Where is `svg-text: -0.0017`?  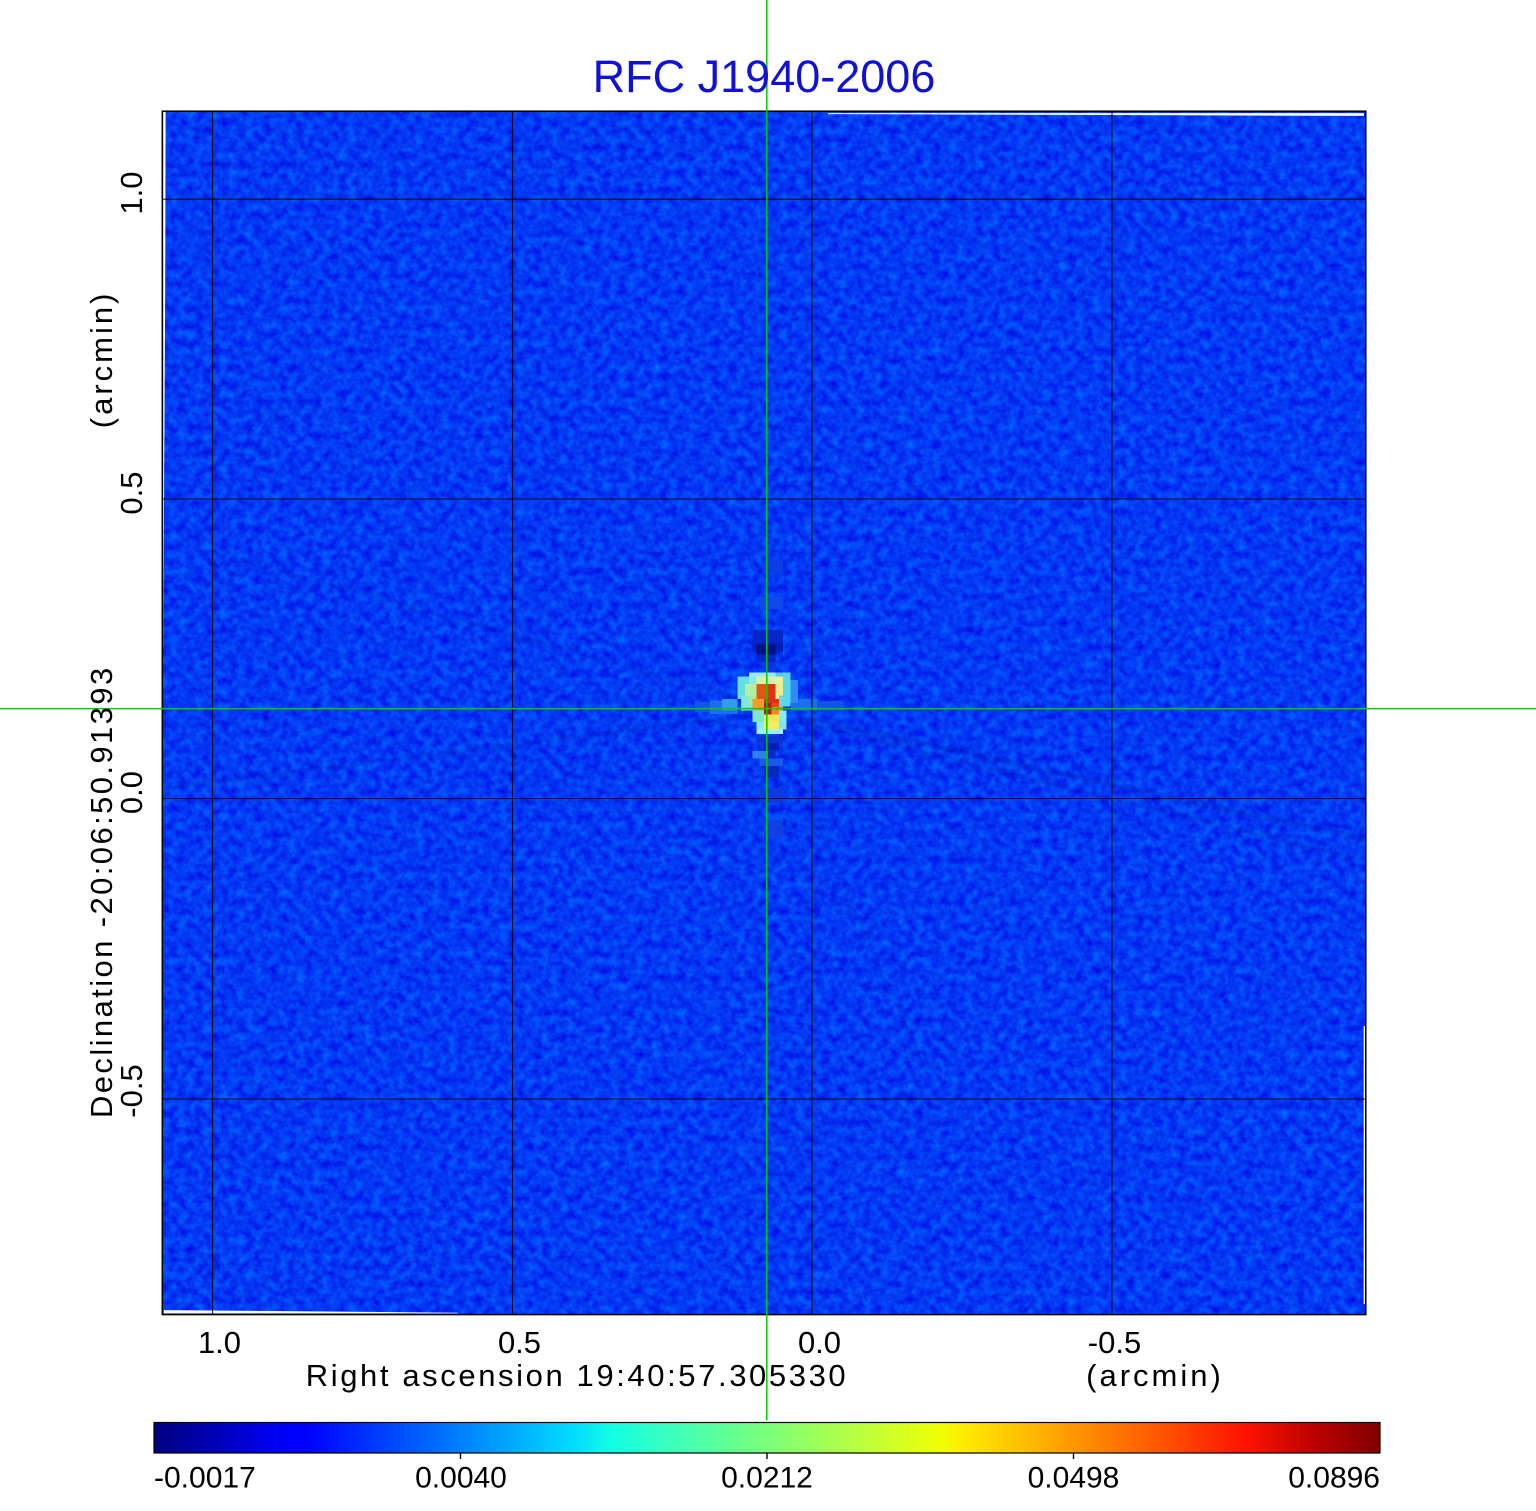
svg-text: -0.0017 is located at coordinates (205, 1478).